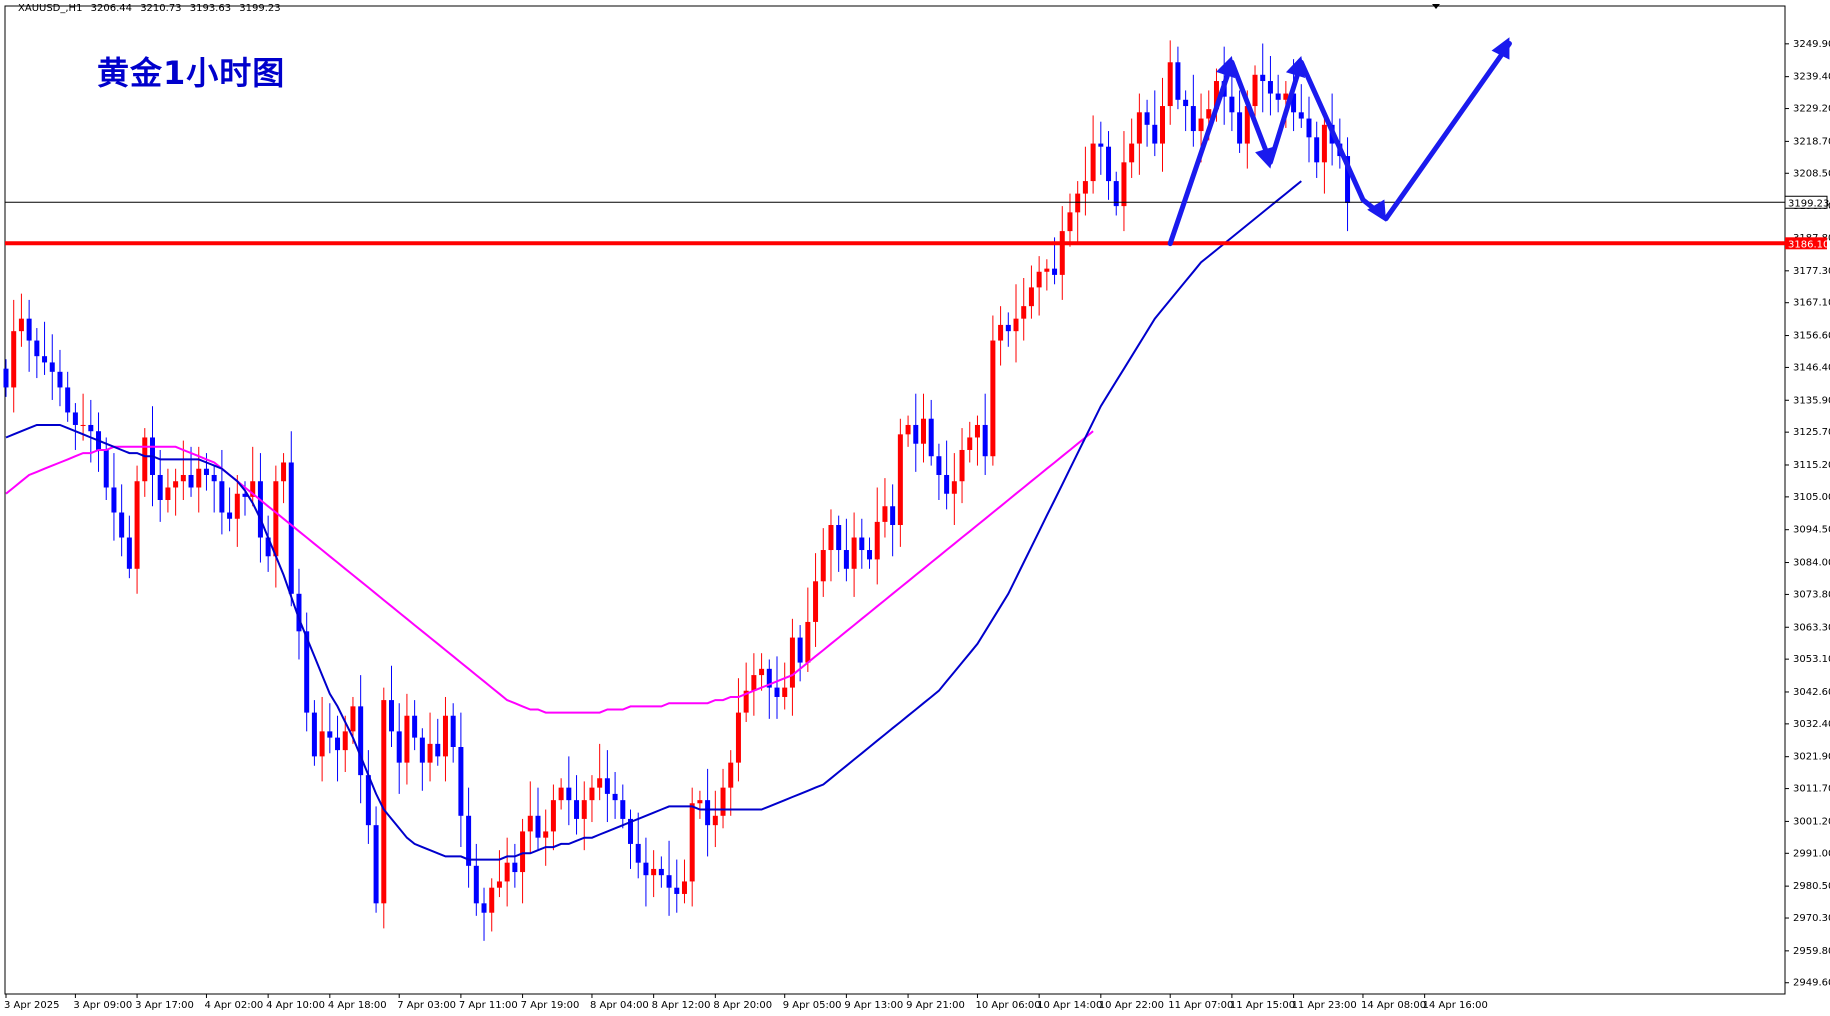 Image resolution: width=1830 pixels, height=1016 pixels. Describe the element at coordinates (102, 1005) in the screenshot. I see `x-tick-label: 3 Apr 09:00` at that location.